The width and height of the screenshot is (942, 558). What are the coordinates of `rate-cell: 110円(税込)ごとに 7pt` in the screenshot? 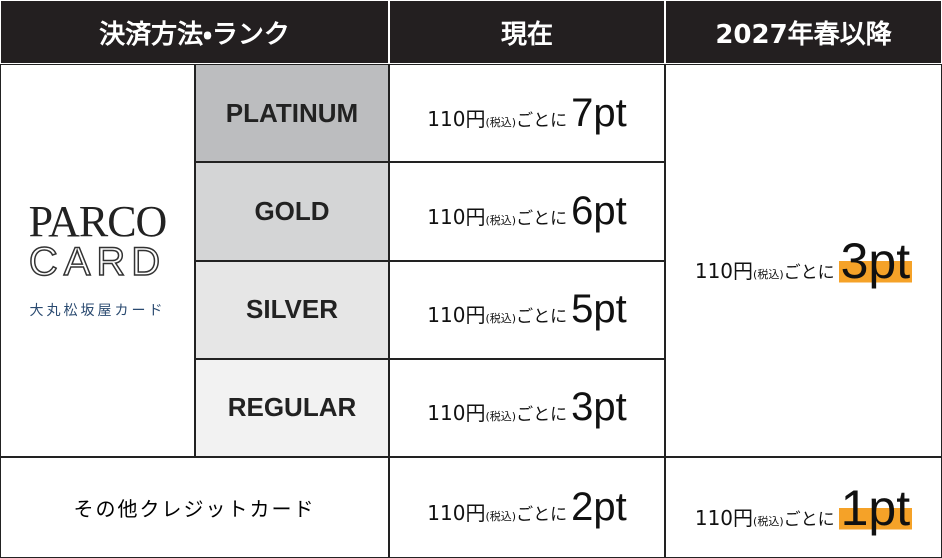 It's located at (527, 113).